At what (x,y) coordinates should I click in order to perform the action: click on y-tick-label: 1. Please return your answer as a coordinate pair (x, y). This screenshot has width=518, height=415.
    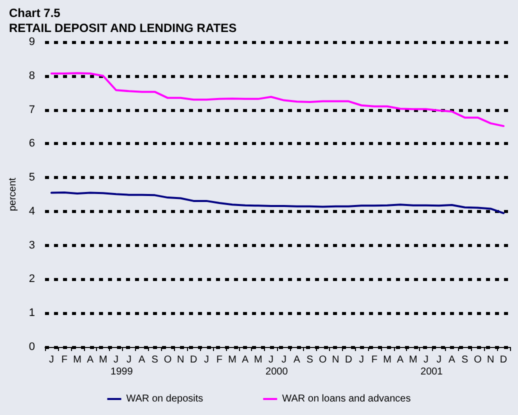
    Looking at the image, I should click on (32, 313).